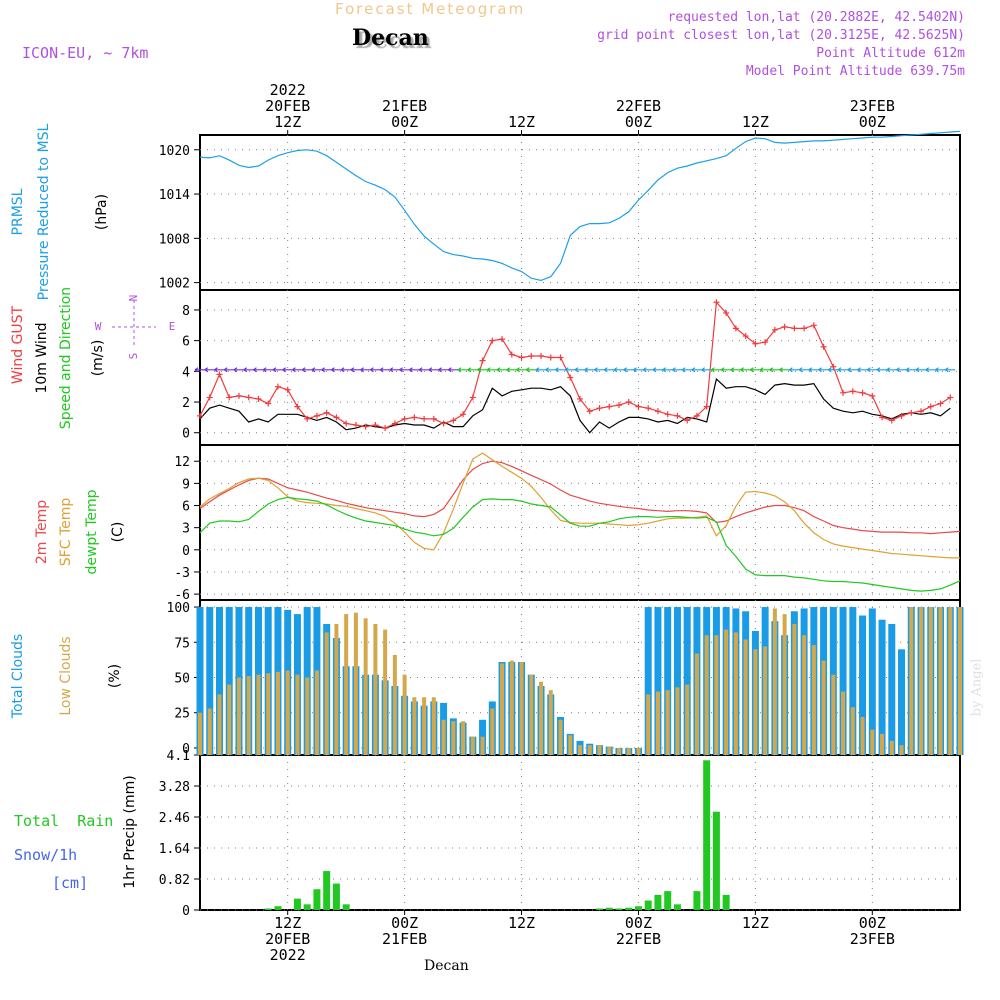 This screenshot has width=1000, height=1000. What do you see at coordinates (85, 53) in the screenshot?
I see `model-label: ICON-EU, ~ 7km` at bounding box center [85, 53].